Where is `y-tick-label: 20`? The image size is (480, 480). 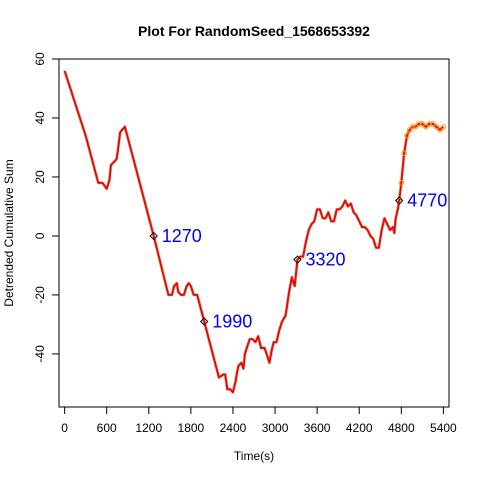
y-tick-label: 20 is located at coordinates (40, 177).